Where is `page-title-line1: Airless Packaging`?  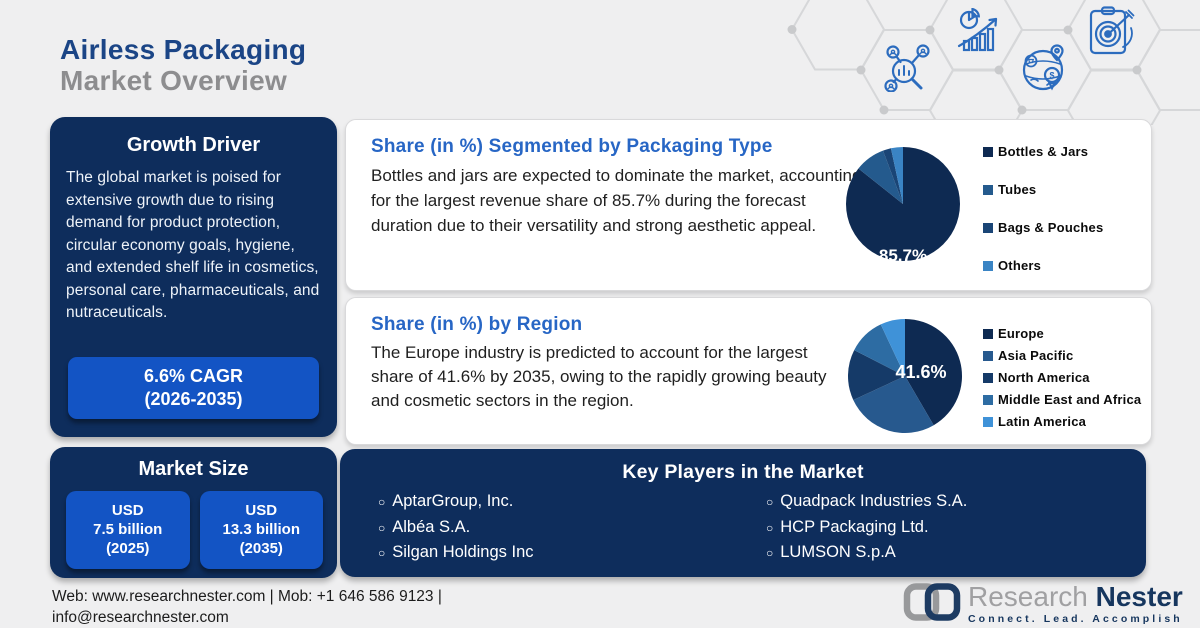 page-title-line1: Airless Packaging is located at coordinates (183, 49).